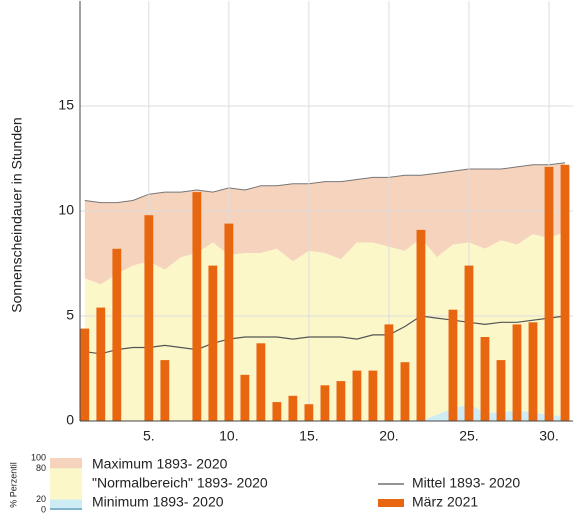 Image resolution: width=574 pixels, height=528 pixels. I want to click on legend-label: März 2021, so click(445, 502).